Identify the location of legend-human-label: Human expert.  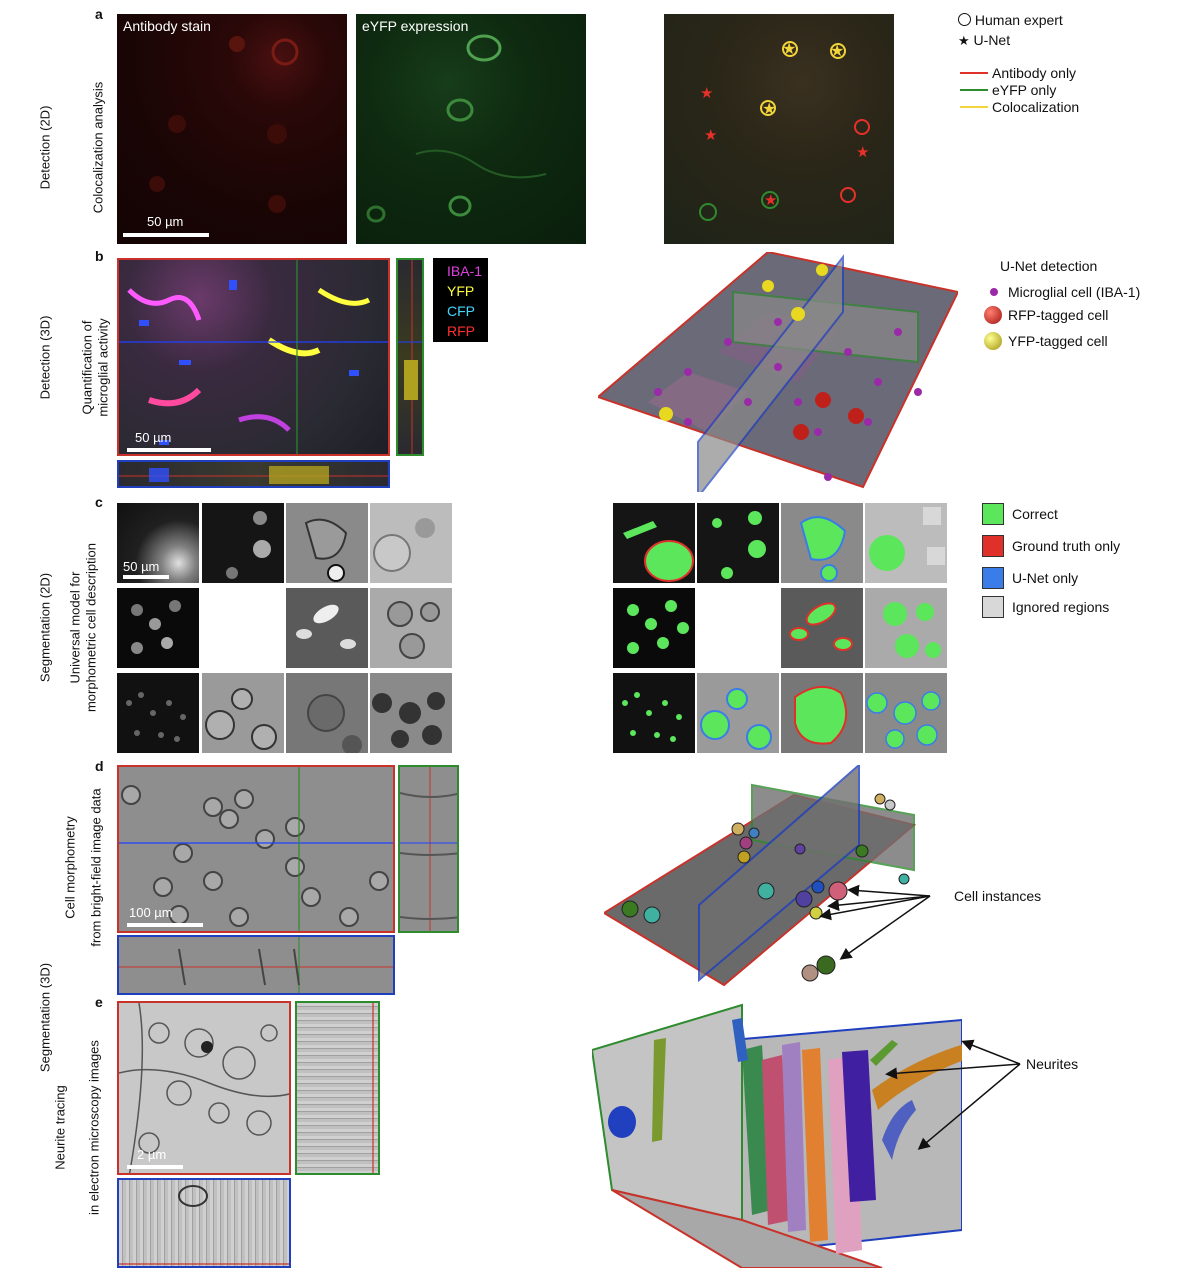
(1018, 20).